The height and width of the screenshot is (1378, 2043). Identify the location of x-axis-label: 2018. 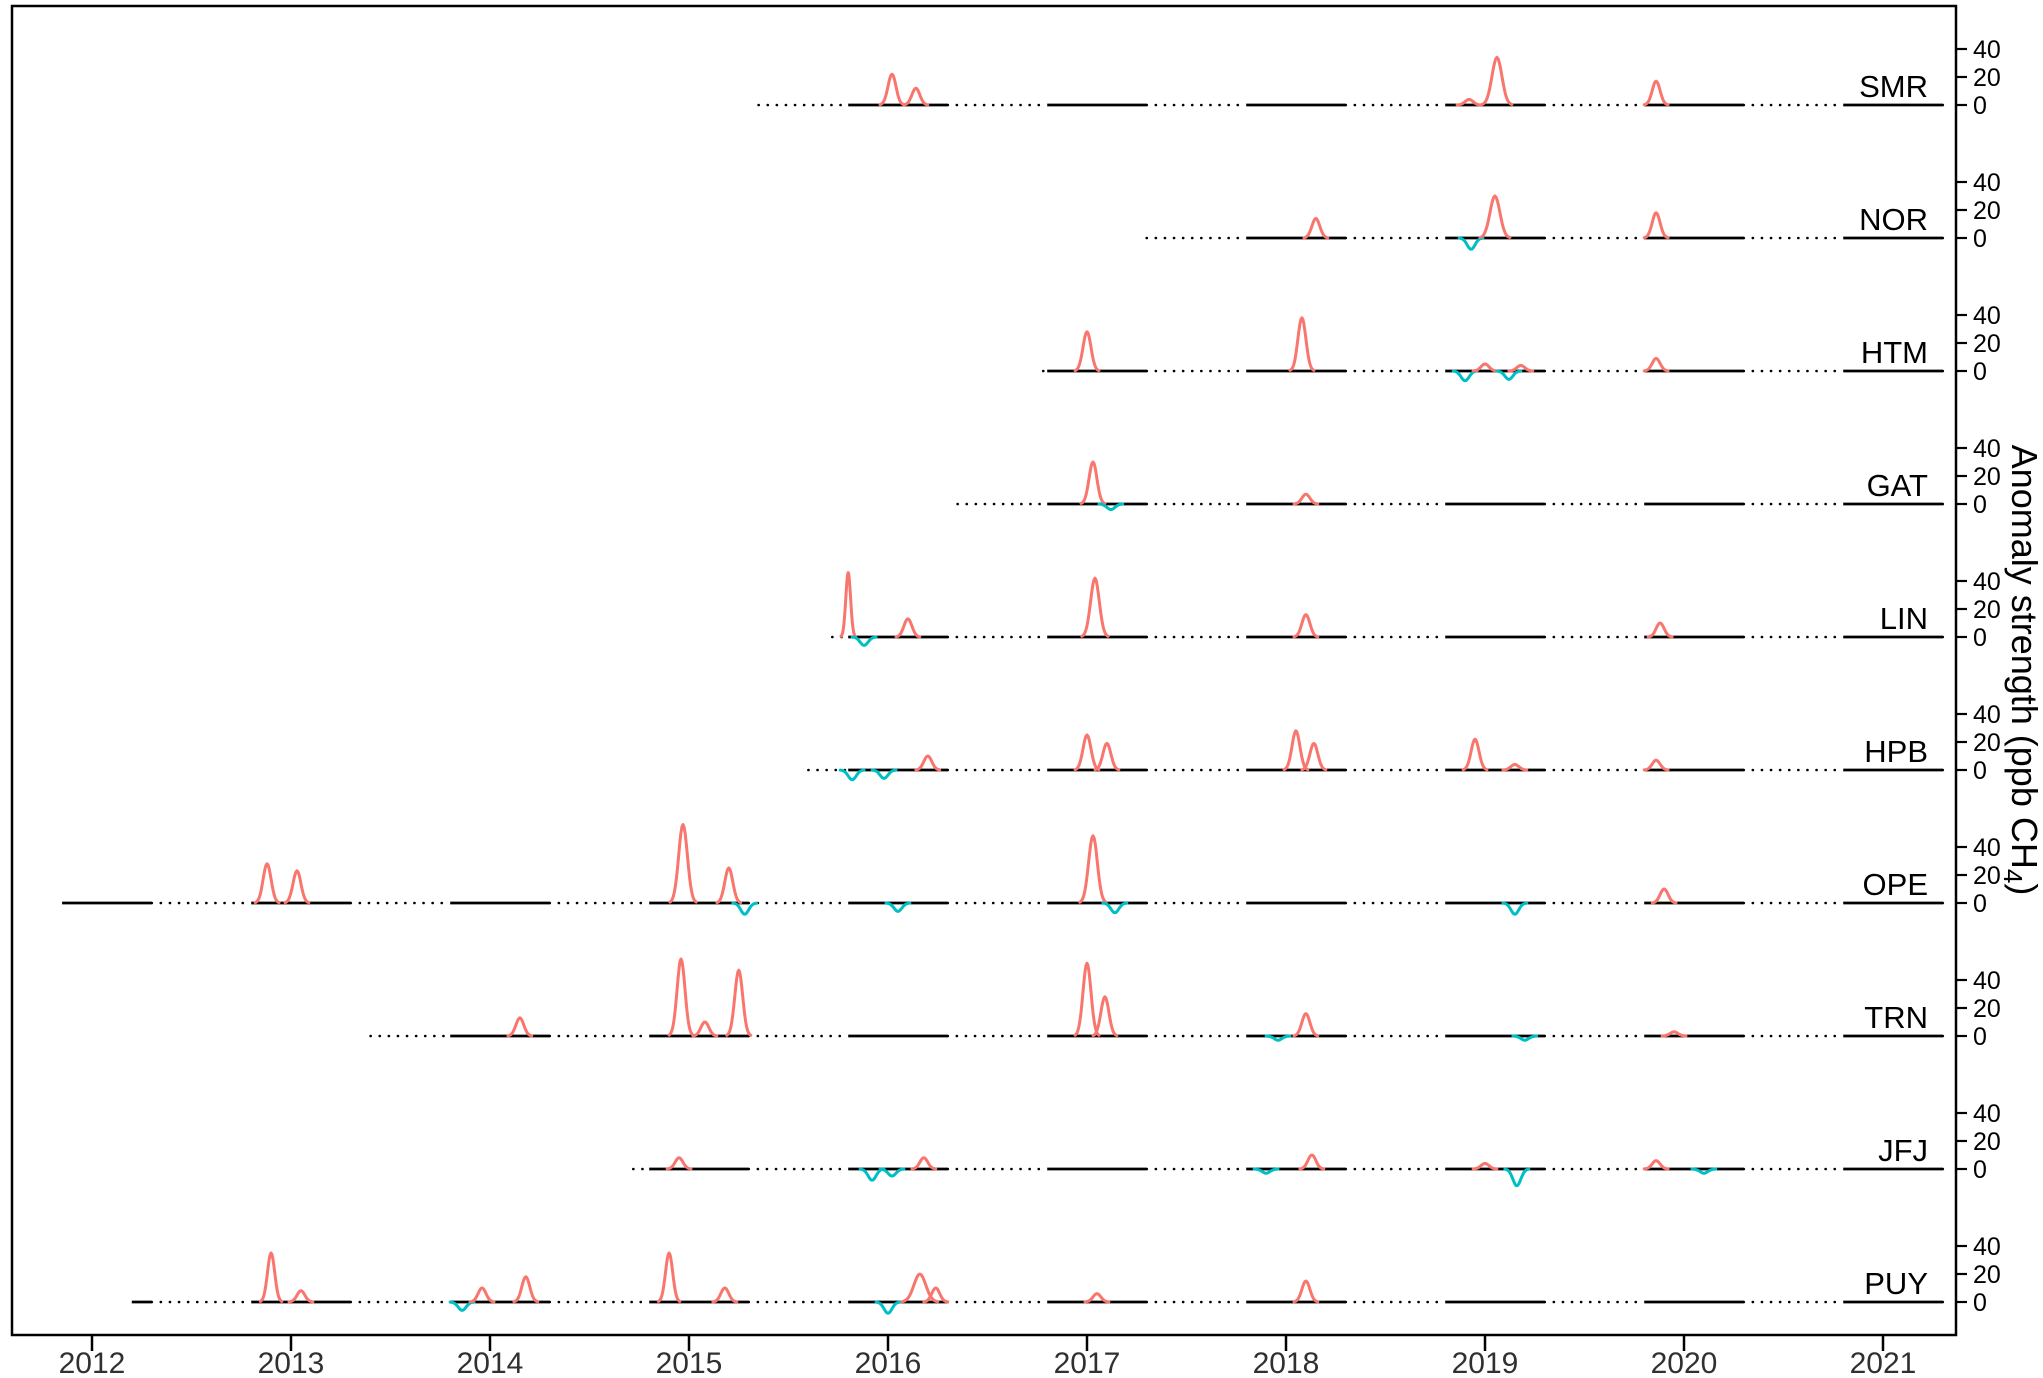
(1286, 1362).